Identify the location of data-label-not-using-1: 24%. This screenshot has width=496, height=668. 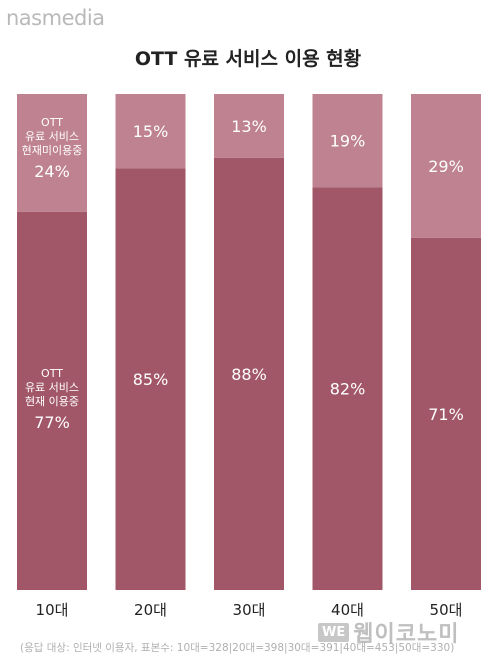
(52, 171).